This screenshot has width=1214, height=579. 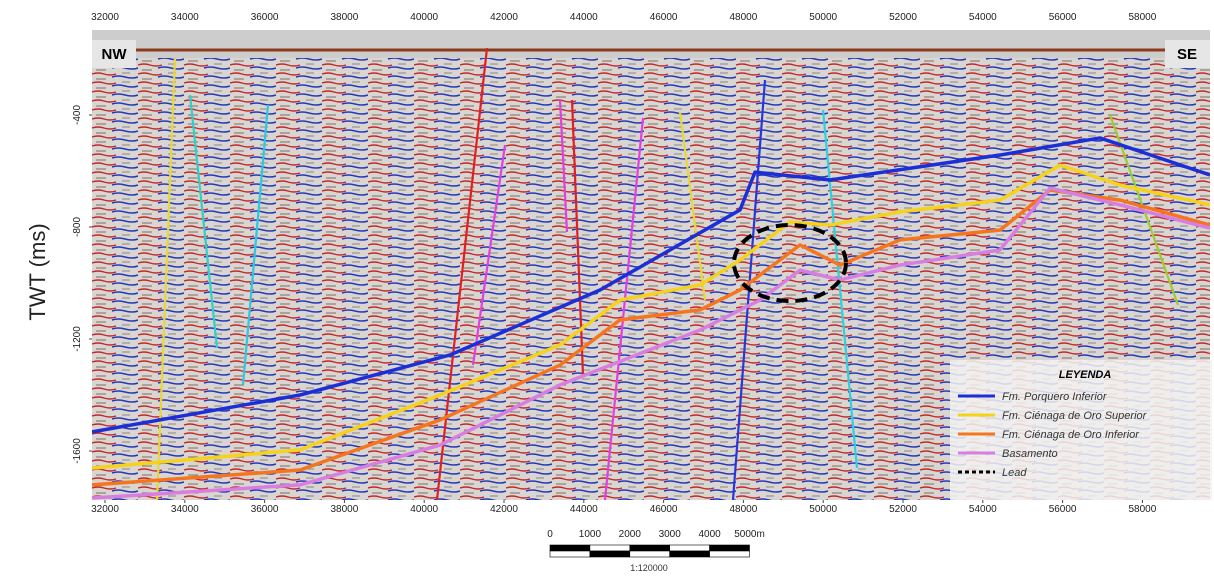 What do you see at coordinates (709, 534) in the screenshot?
I see `scale-label: 4000` at bounding box center [709, 534].